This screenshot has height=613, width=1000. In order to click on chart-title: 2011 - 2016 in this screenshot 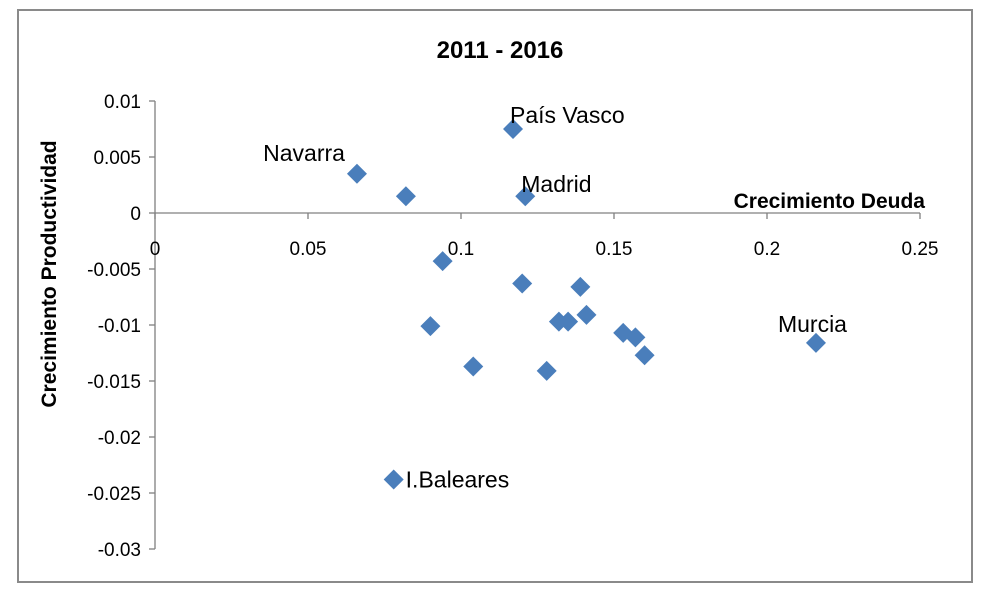, I will do `click(500, 50)`.